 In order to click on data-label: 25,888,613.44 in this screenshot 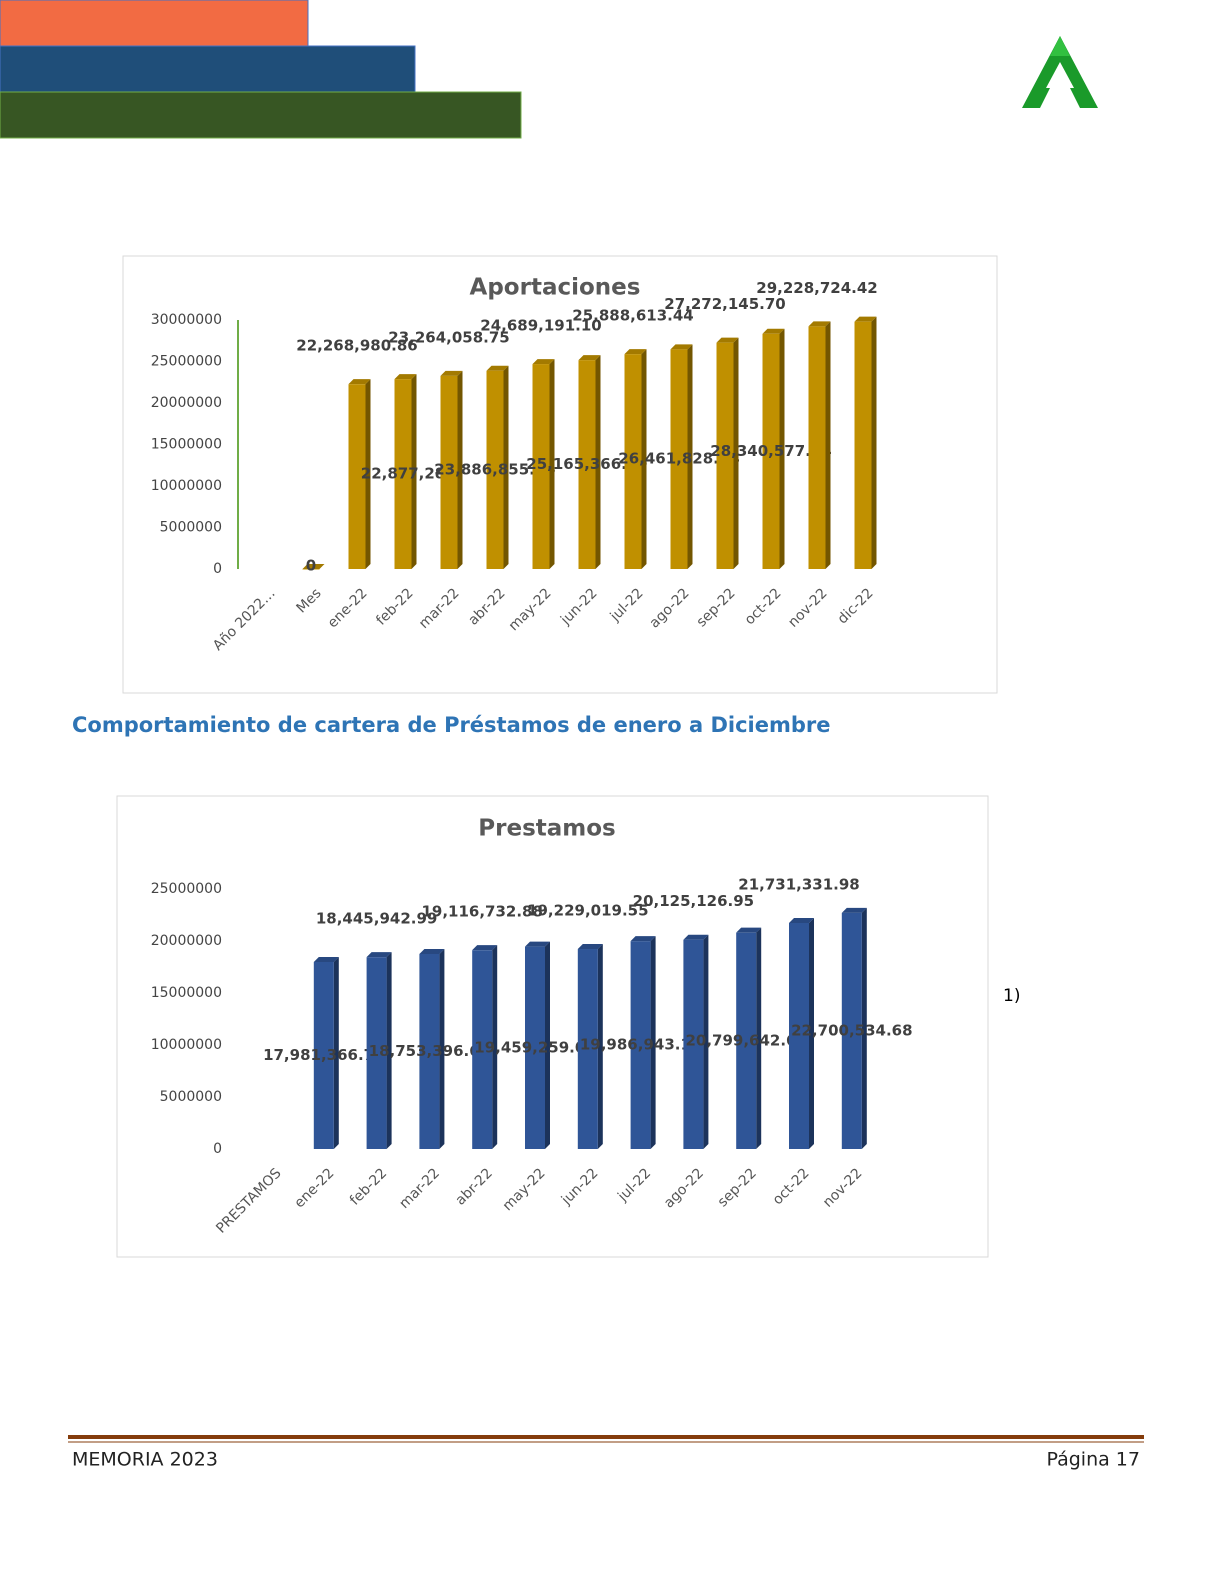, I will do `click(632, 316)`.